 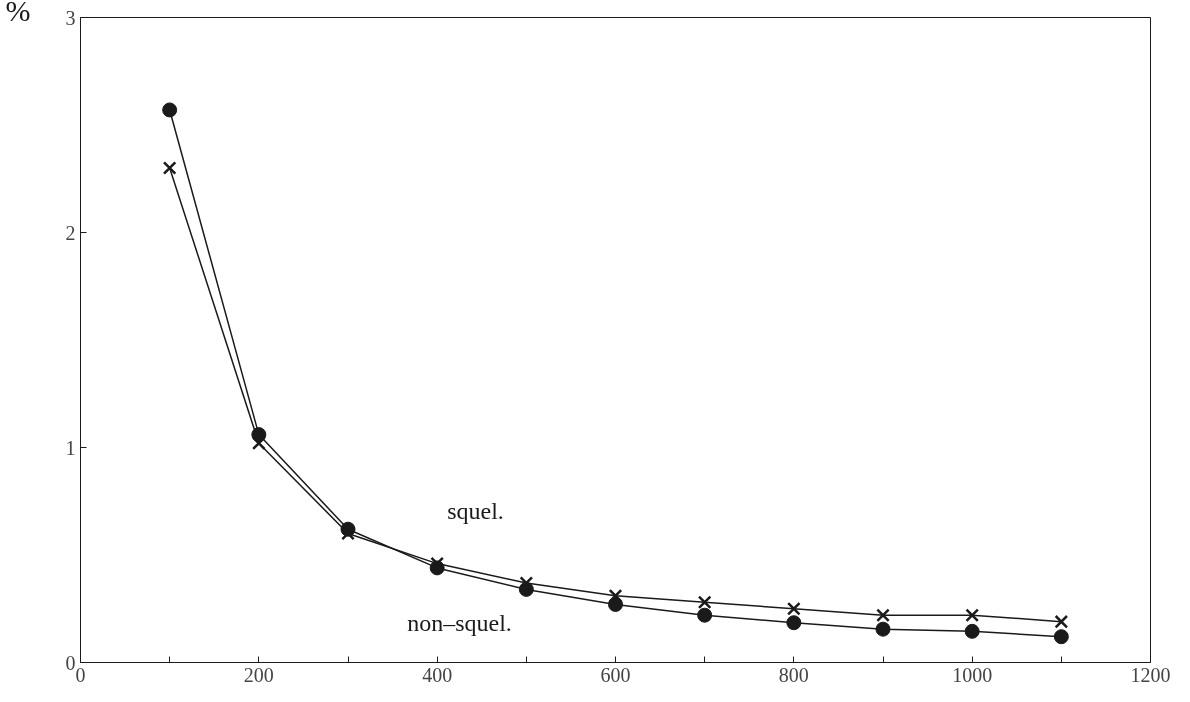 I want to click on x-tick-label: 1200, so click(x=1150, y=674).